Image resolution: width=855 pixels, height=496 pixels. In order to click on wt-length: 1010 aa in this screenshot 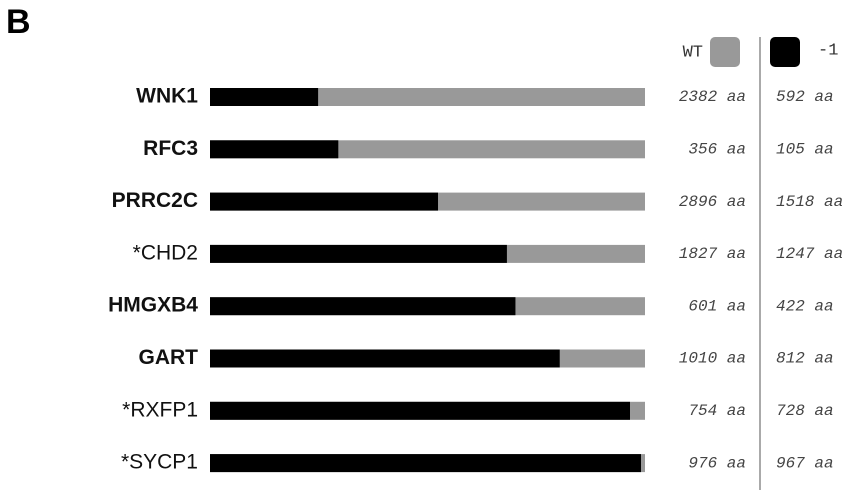, I will do `click(712, 359)`.